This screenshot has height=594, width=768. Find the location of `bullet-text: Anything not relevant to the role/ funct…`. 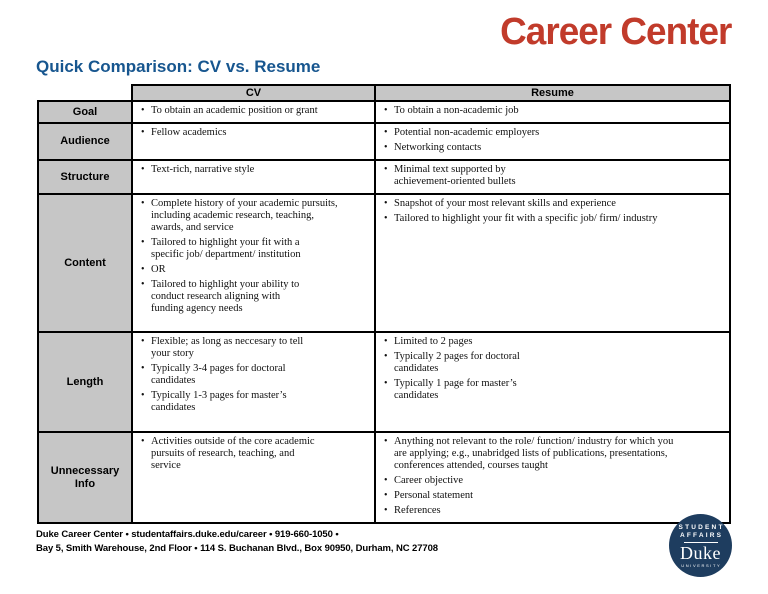

bullet-text: Anything not relevant to the role/ funct… is located at coordinates (534, 453).